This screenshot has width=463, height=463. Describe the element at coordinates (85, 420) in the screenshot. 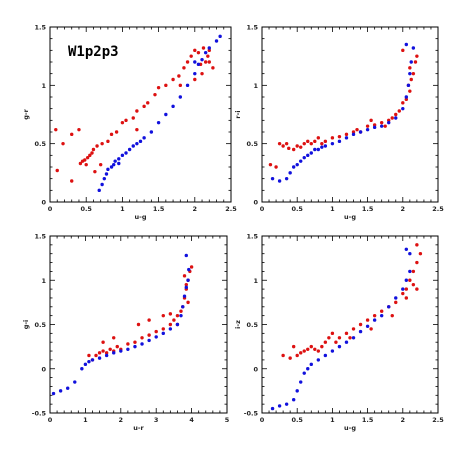

I see `x-tick-label: 1` at that location.